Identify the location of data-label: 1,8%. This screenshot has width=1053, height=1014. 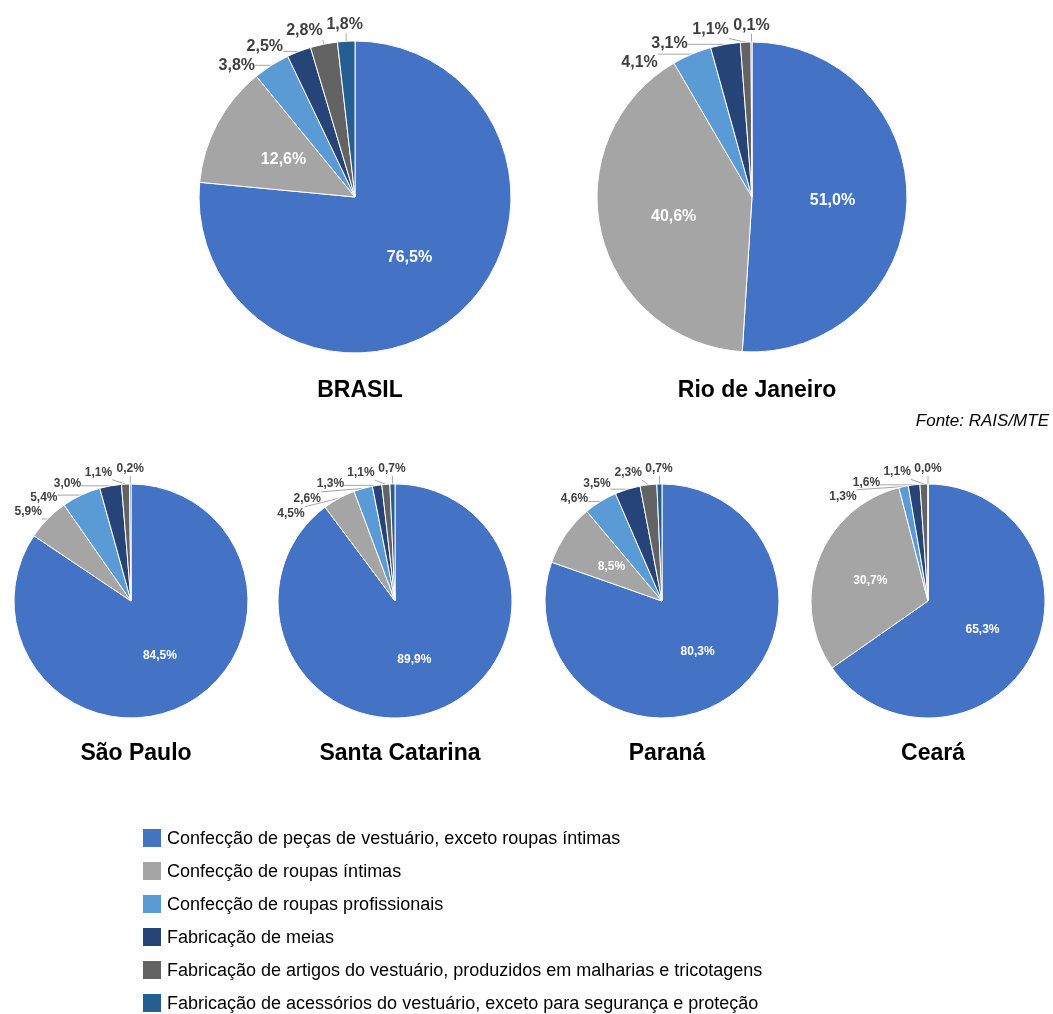
(344, 23).